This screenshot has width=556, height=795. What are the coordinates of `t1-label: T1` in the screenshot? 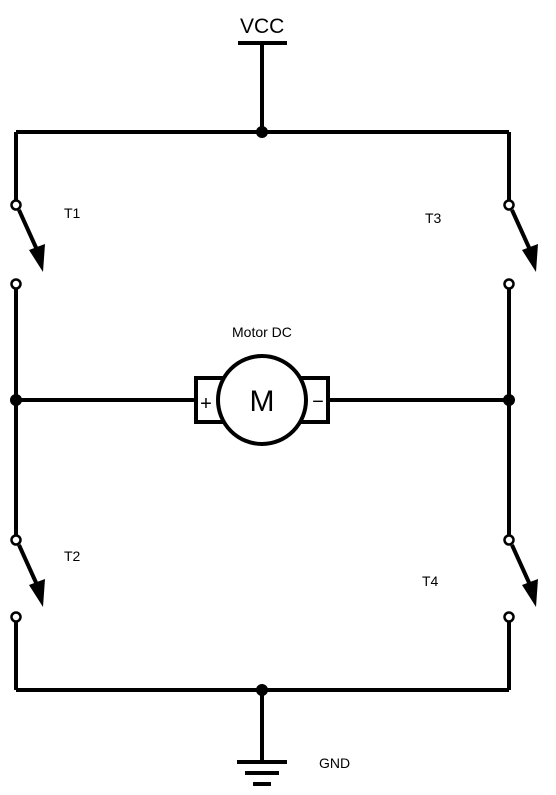 It's located at (72, 213).